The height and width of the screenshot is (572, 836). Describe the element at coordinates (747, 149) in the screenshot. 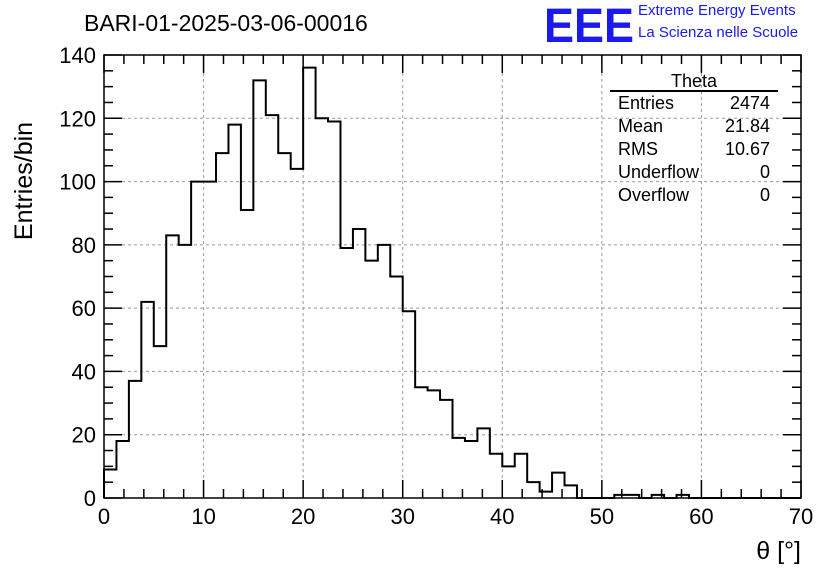

I see `stats-value: 10.67` at that location.